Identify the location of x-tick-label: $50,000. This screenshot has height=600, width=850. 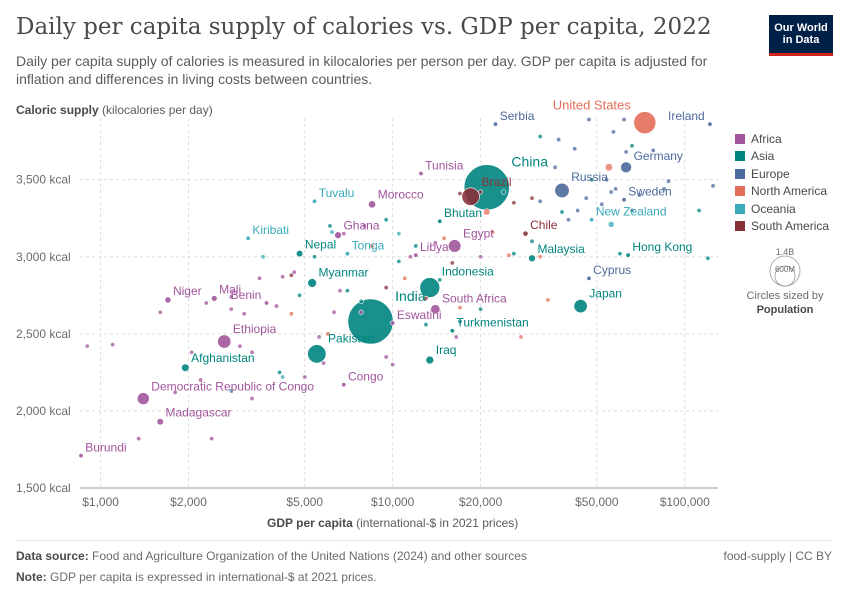
(597, 502).